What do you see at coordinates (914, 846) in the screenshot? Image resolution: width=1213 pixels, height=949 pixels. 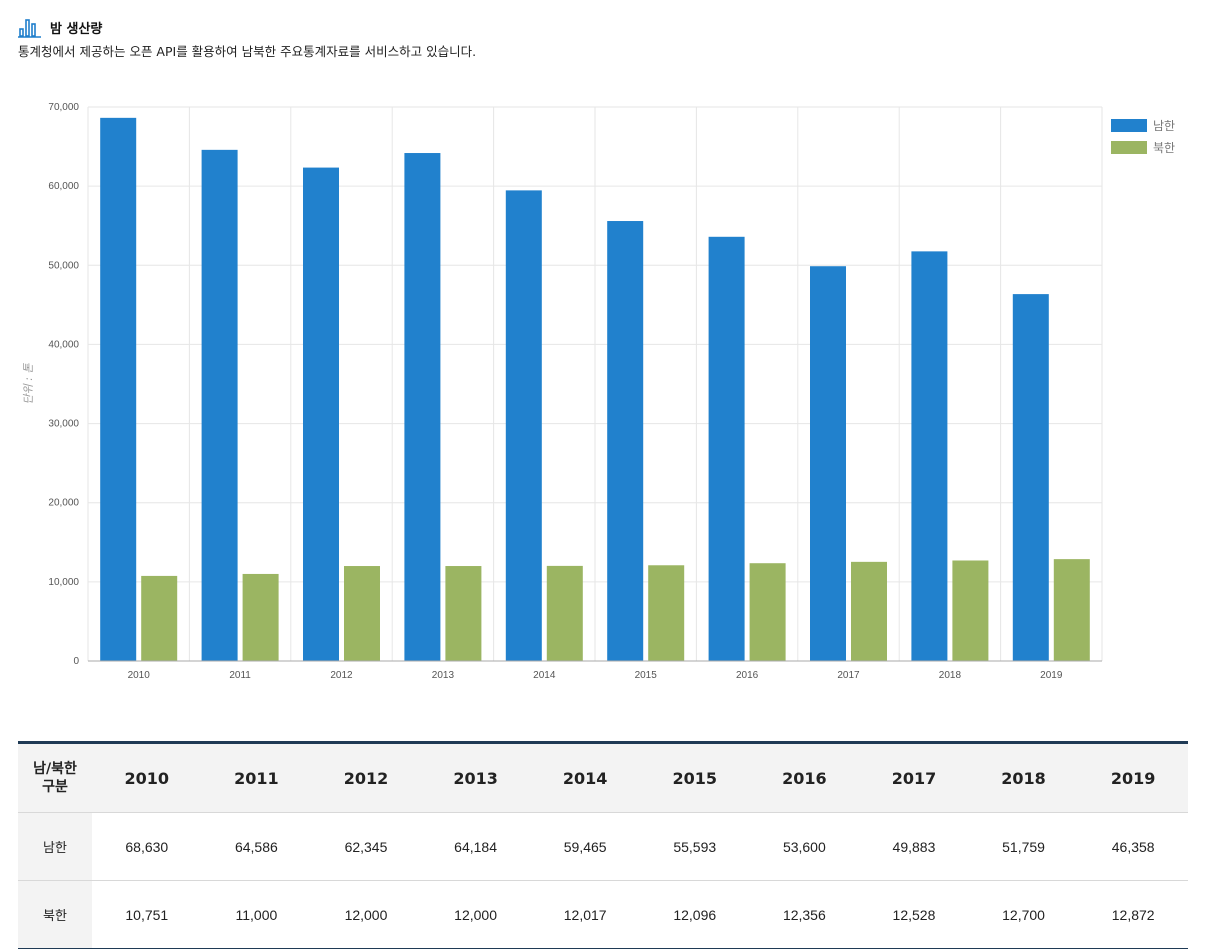 I see `table-cell: 49,883` at bounding box center [914, 846].